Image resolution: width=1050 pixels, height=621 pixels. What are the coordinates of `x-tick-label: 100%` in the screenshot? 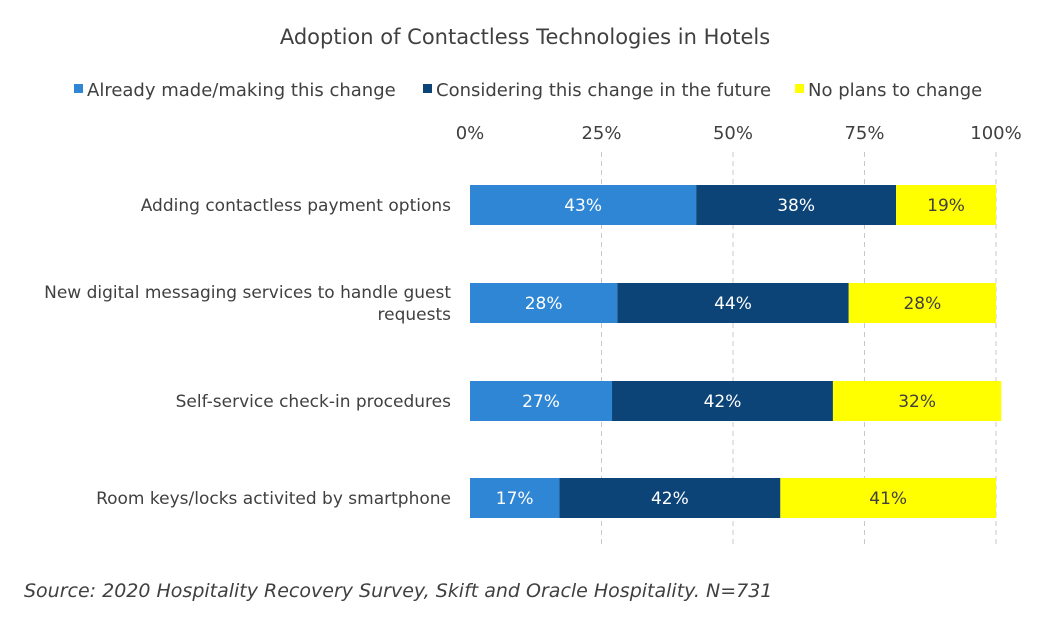 It's located at (995, 133).